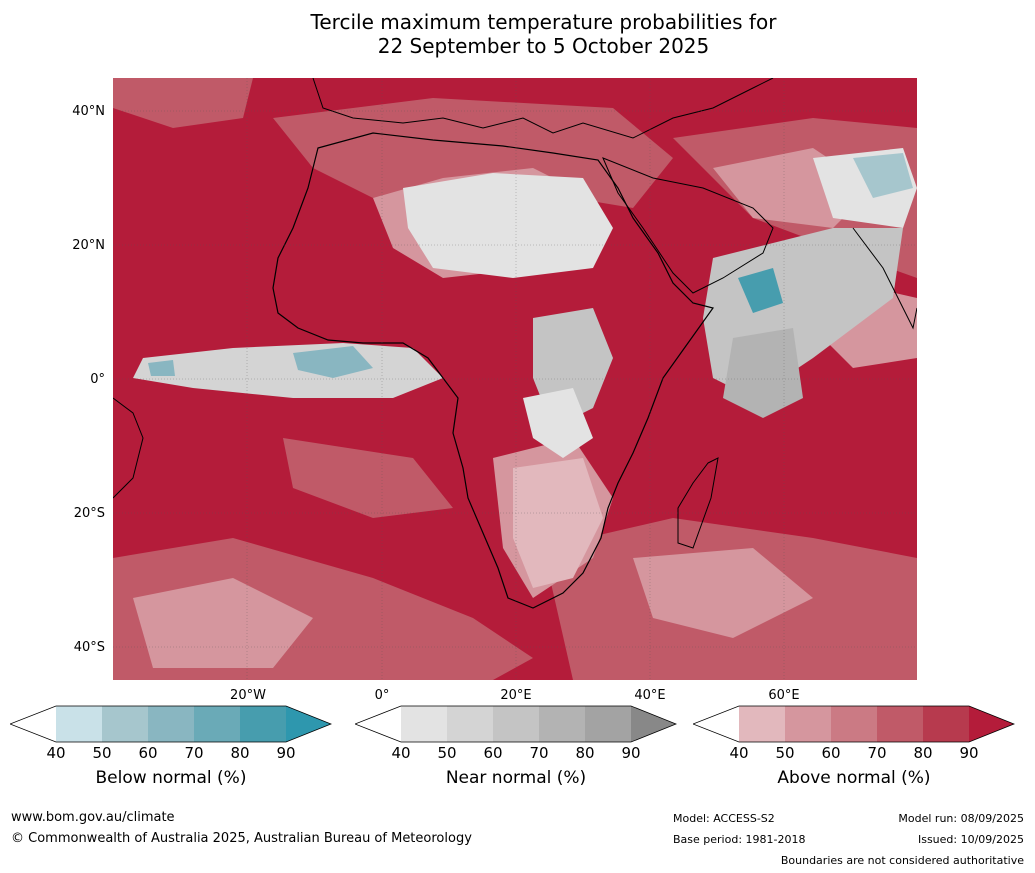 Image resolution: width=1035 pixels, height=873 pixels. I want to click on below-tick-50: 50, so click(102, 753).